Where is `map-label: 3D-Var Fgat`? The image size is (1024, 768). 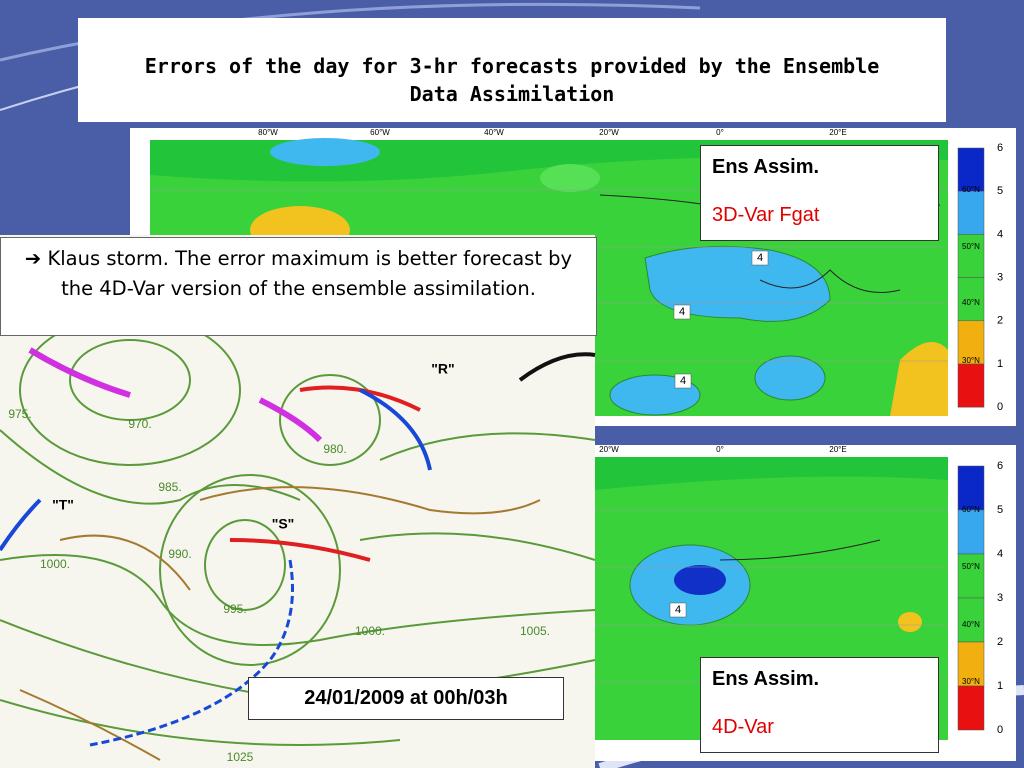
map-label: 3D-Var Fgat is located at coordinates (766, 215).